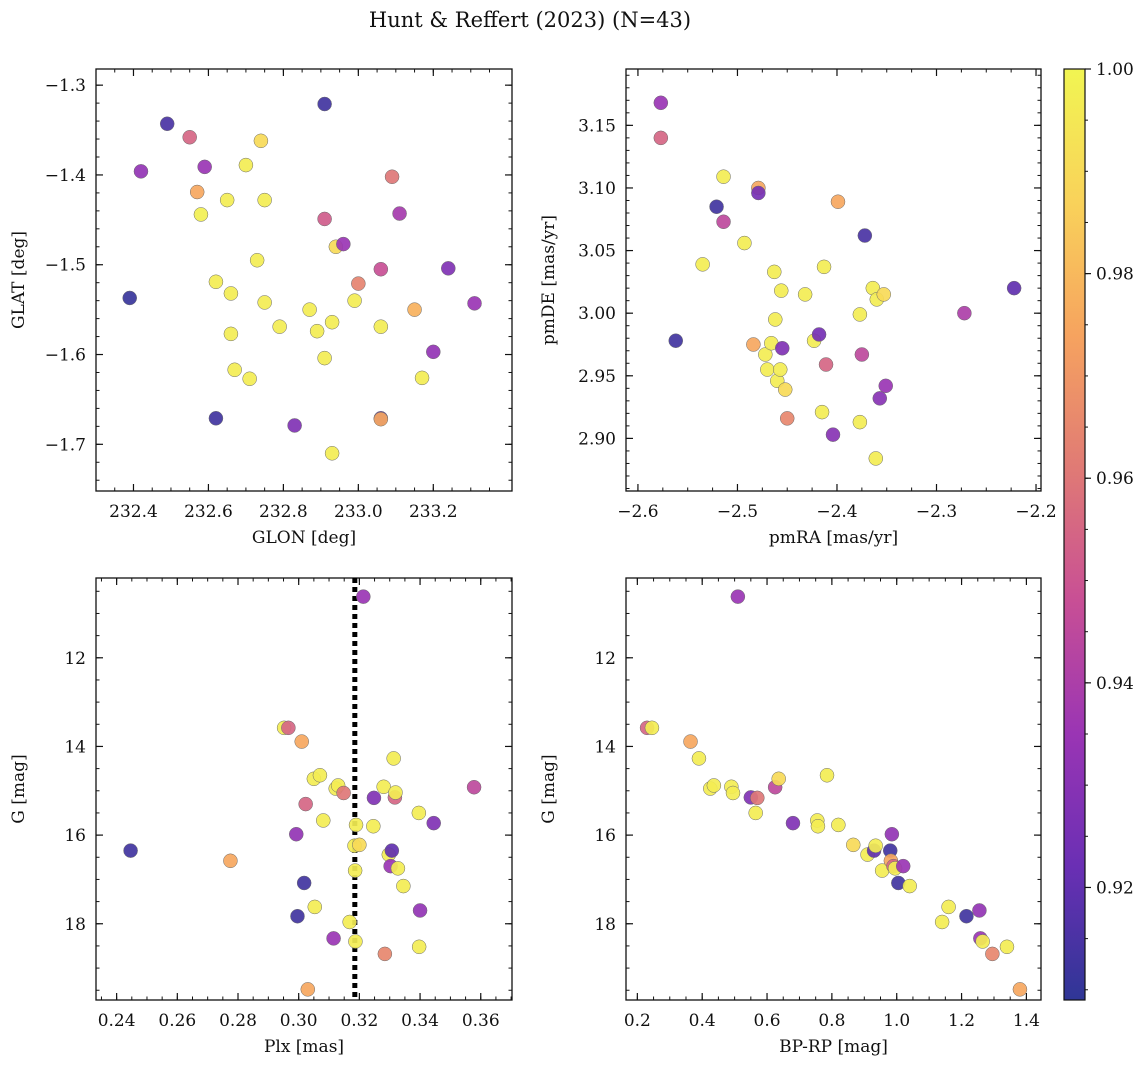 This screenshot has height=1068, width=1148. Describe the element at coordinates (605, 925) in the screenshot. I see `y-tick-label: 18` at that location.